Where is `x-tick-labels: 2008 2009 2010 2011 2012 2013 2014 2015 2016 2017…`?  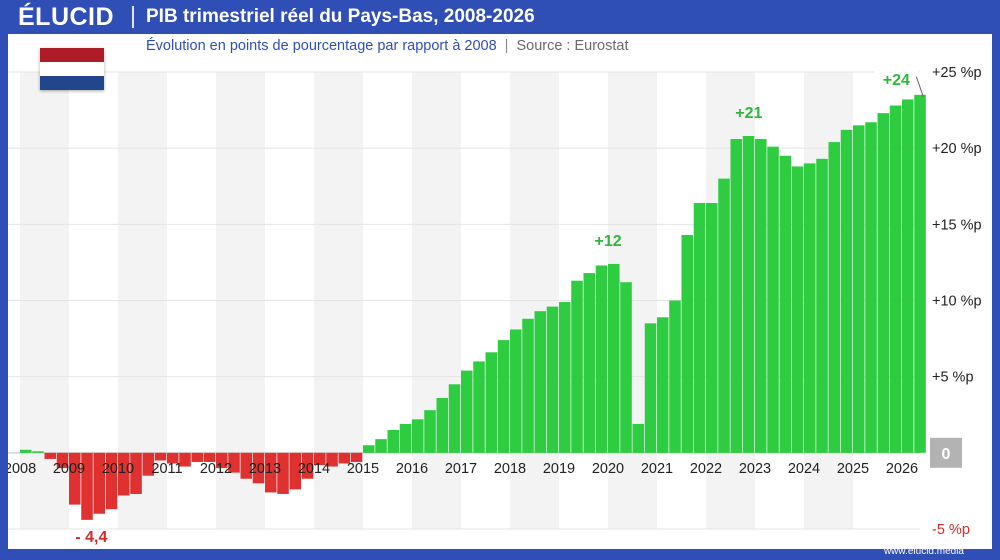
x-tick-labels: 2008 2009 2010 2011 2012 2013 2014 2015 2016 2017… is located at coordinates (463, 469).